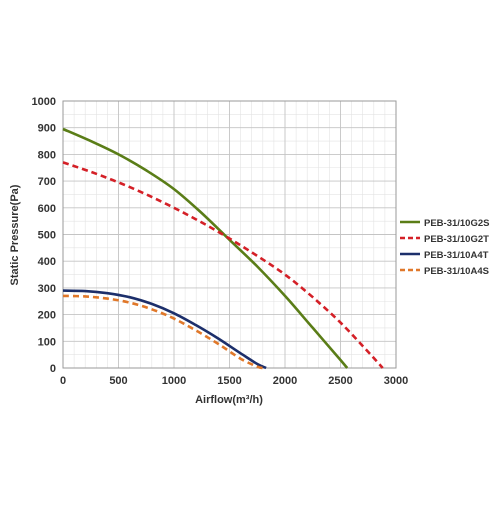  I want to click on x-tick-label: 0, so click(63, 381).